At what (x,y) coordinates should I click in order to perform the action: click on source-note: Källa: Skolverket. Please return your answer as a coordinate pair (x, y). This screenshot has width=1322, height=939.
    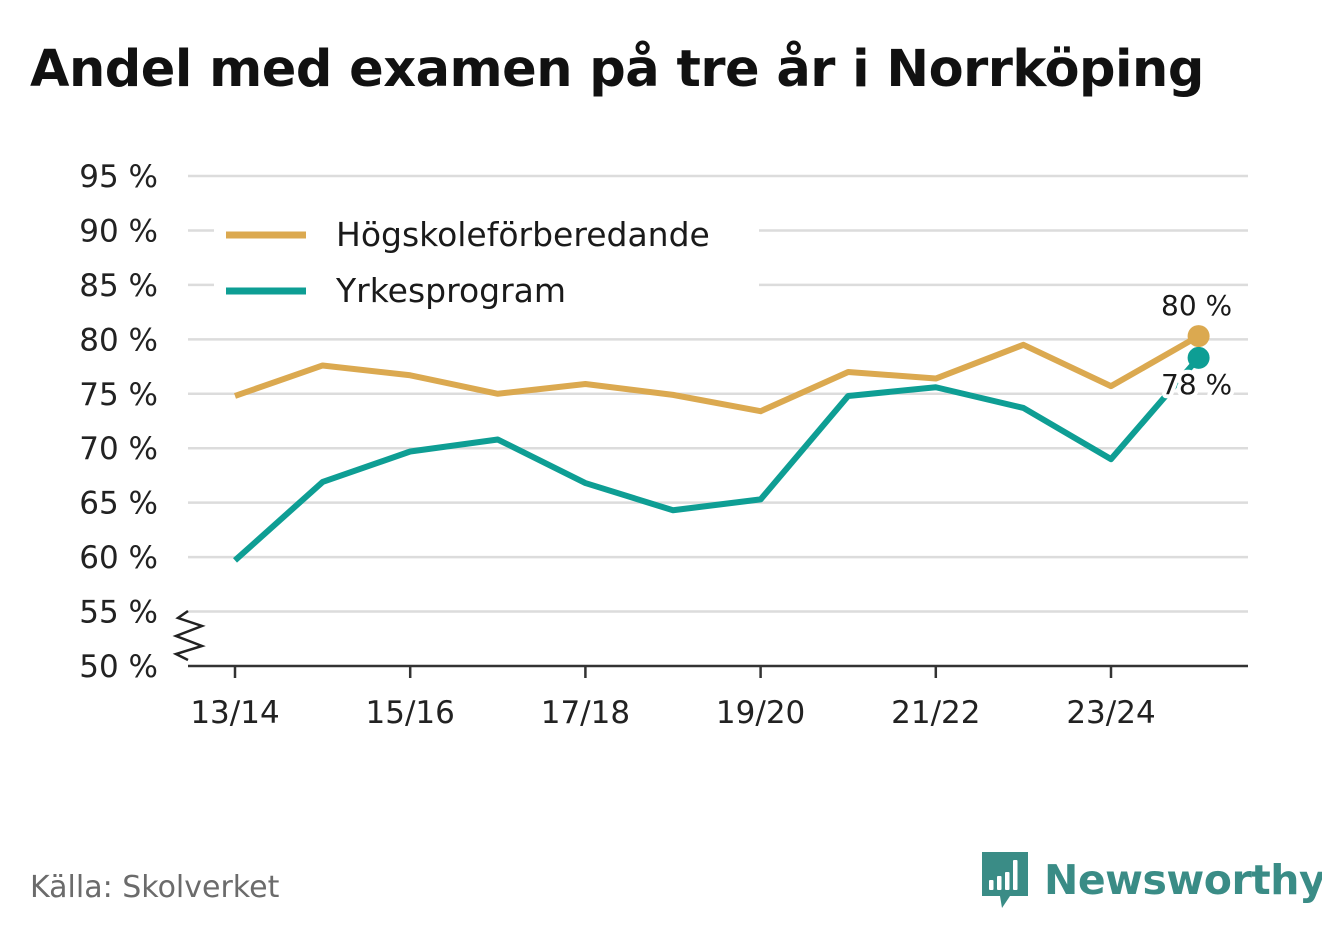
    Looking at the image, I should click on (155, 887).